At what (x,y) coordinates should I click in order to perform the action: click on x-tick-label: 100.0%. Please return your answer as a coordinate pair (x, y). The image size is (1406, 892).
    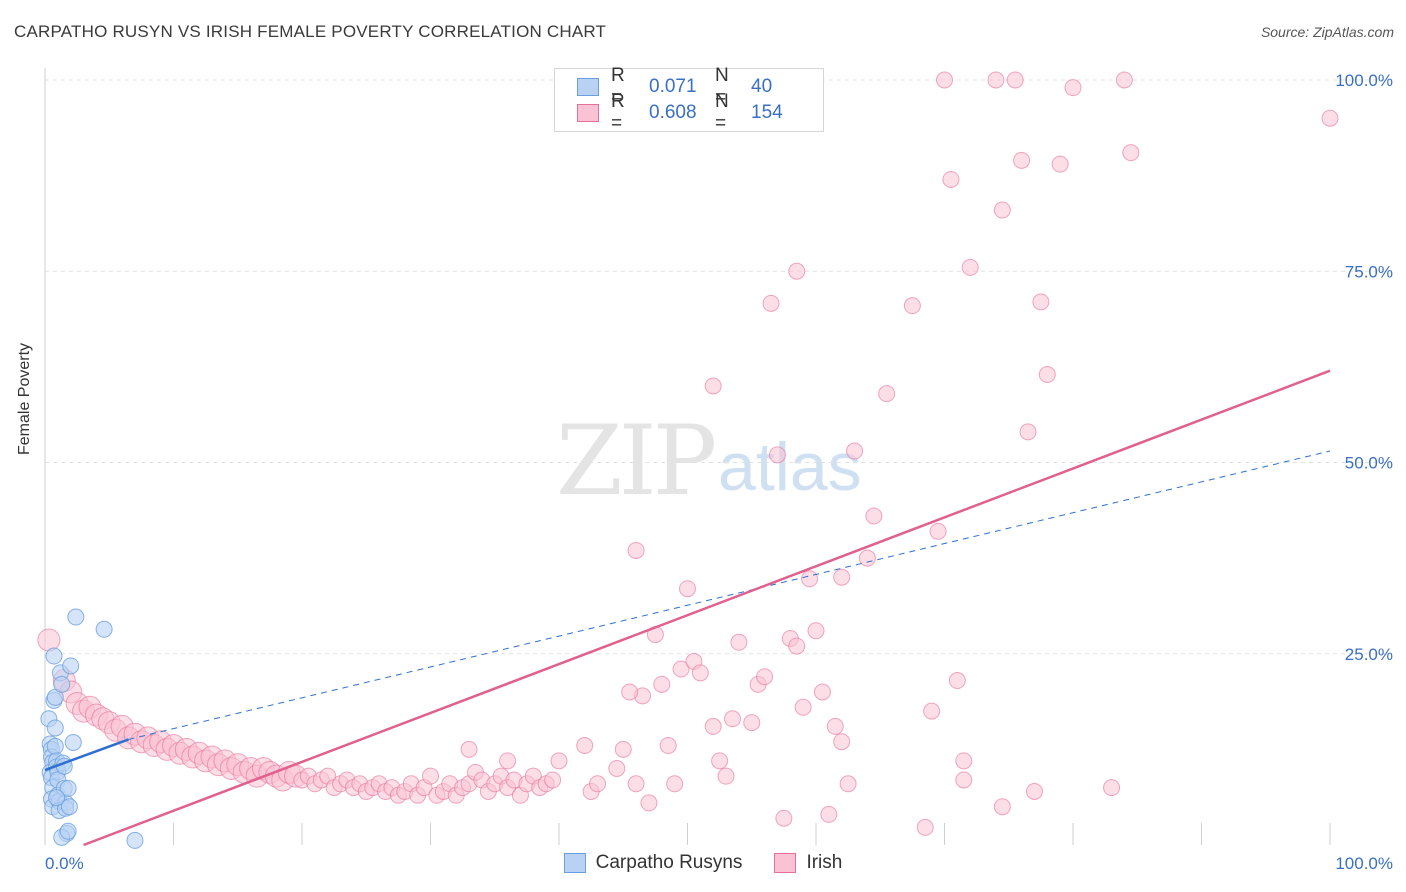
    Looking at the image, I should click on (1364, 863).